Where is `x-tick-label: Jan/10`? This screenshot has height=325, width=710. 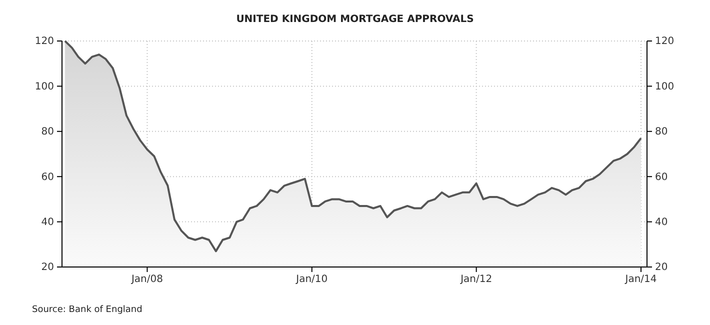 x-tick-label: Jan/10 is located at coordinates (311, 280).